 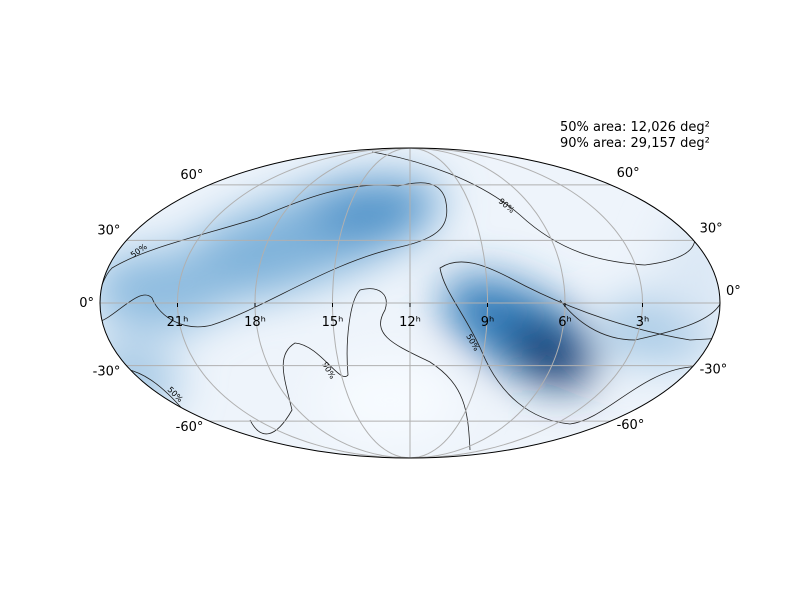 What do you see at coordinates (635, 143) in the screenshot?
I see `annotation: 90% area: 29,157 deg²` at bounding box center [635, 143].